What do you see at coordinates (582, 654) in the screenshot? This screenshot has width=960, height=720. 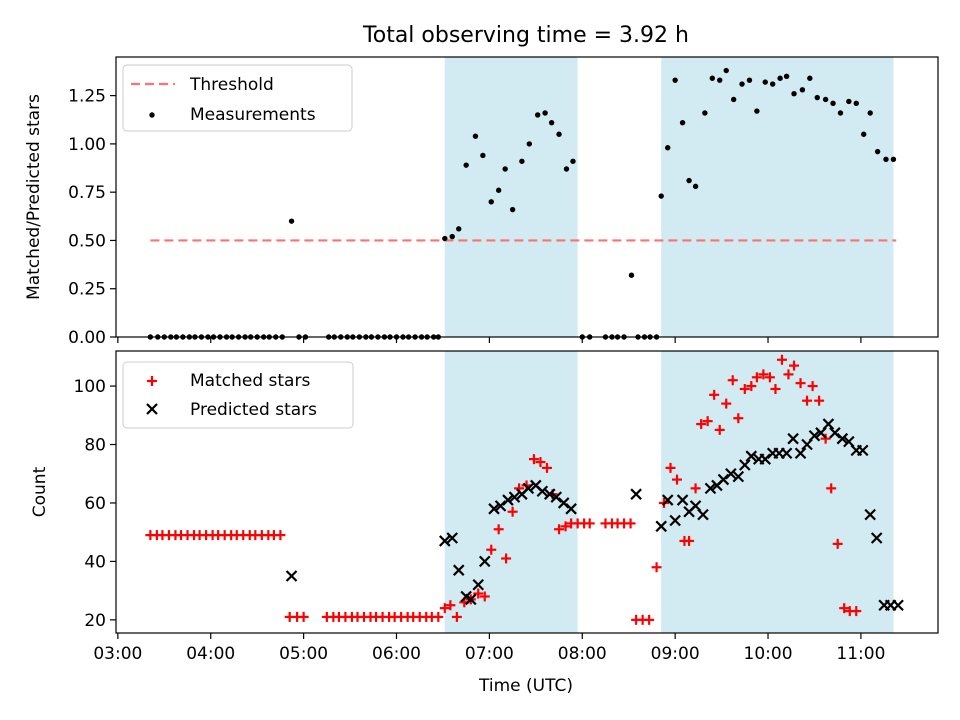 I see `x-tick-label: 08:00` at bounding box center [582, 654].